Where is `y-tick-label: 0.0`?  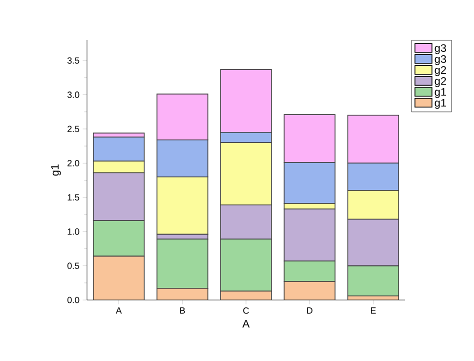
y-tick-label: 0.0 is located at coordinates (73, 300).